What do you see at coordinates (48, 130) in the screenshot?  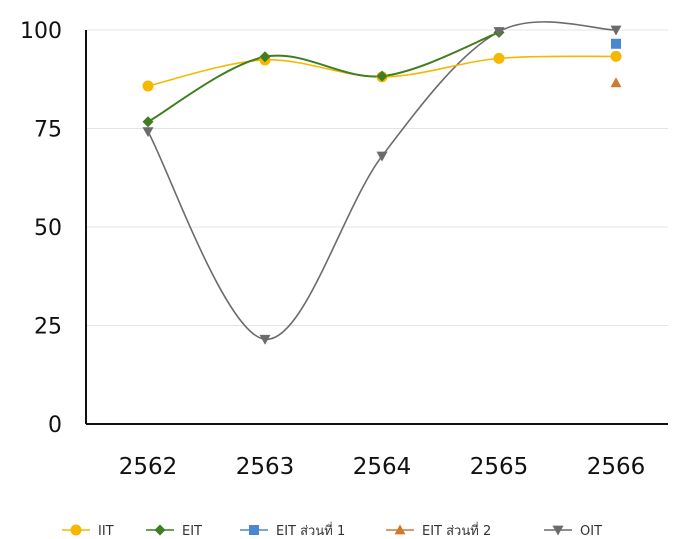 I see `y-tick-label: 75` at bounding box center [48, 130].